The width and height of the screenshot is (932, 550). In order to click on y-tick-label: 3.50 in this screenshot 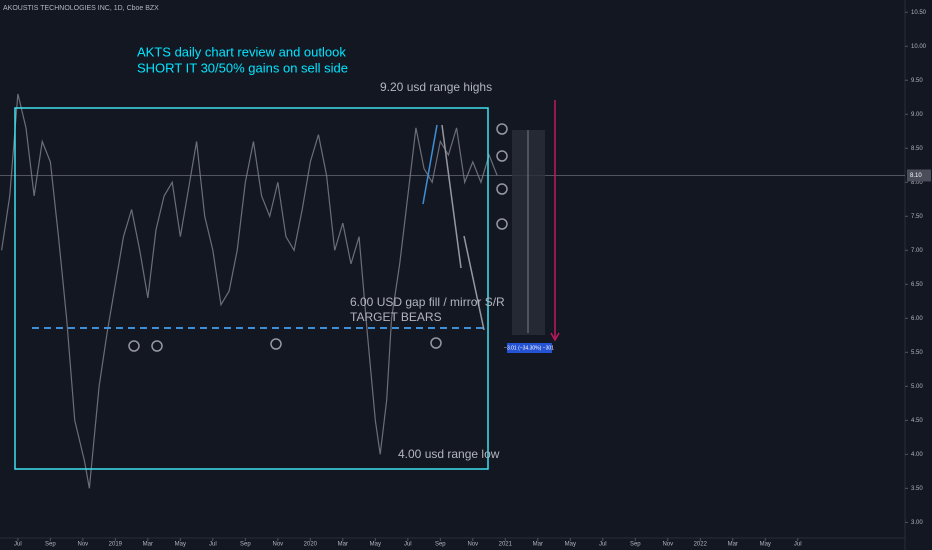, I will do `click(917, 489)`.